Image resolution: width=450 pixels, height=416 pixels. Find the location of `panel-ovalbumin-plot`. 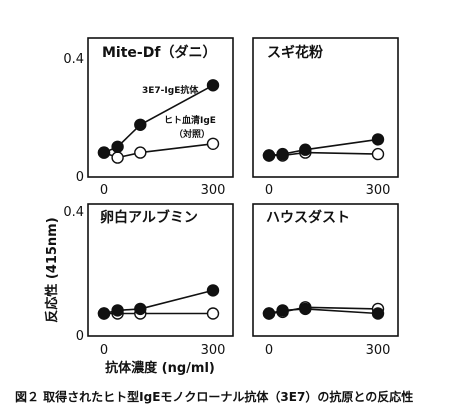

panel-ovalbumin-plot is located at coordinates (158, 302).